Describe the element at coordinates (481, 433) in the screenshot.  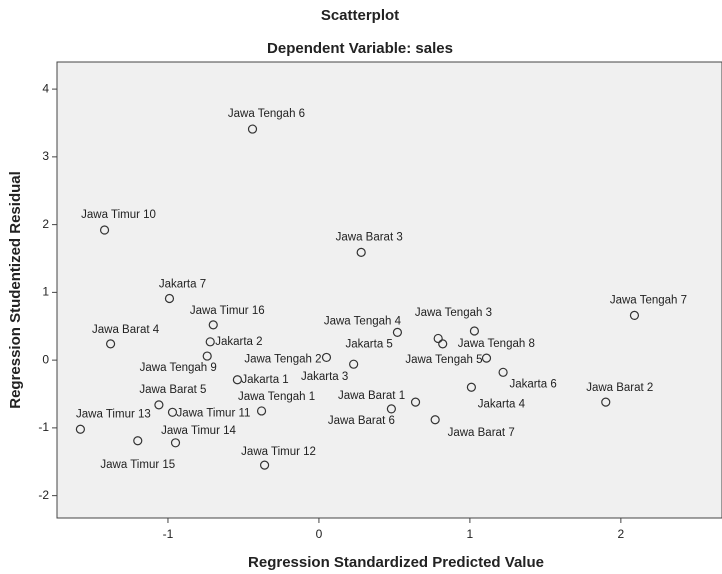
I see `point-label: Jawa Barat 7` at that location.